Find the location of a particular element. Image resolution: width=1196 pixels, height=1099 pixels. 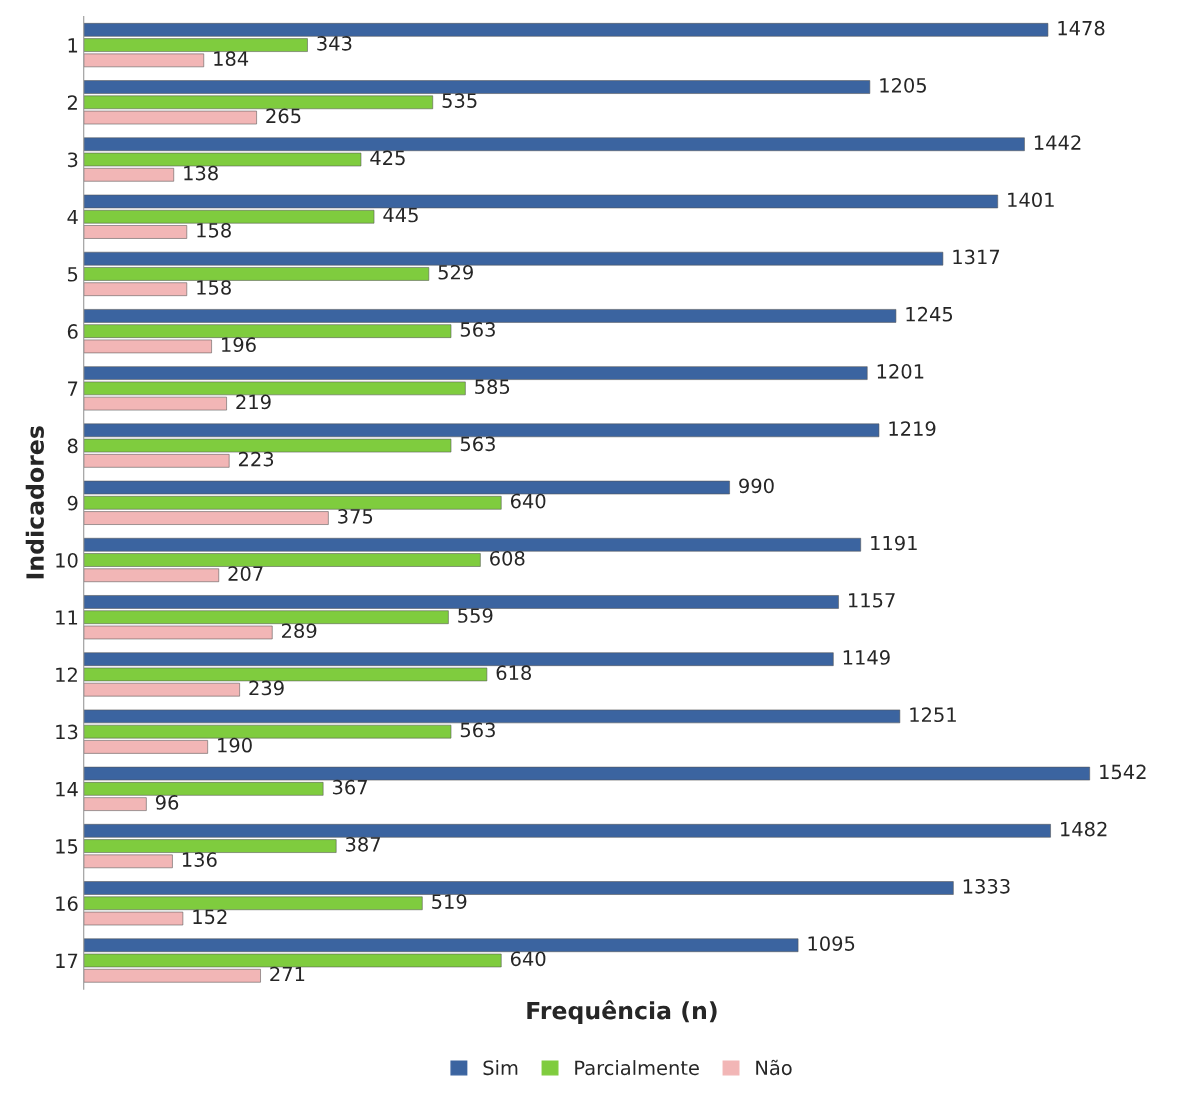

y-axis-title: Indicadores is located at coordinates (34, 502).